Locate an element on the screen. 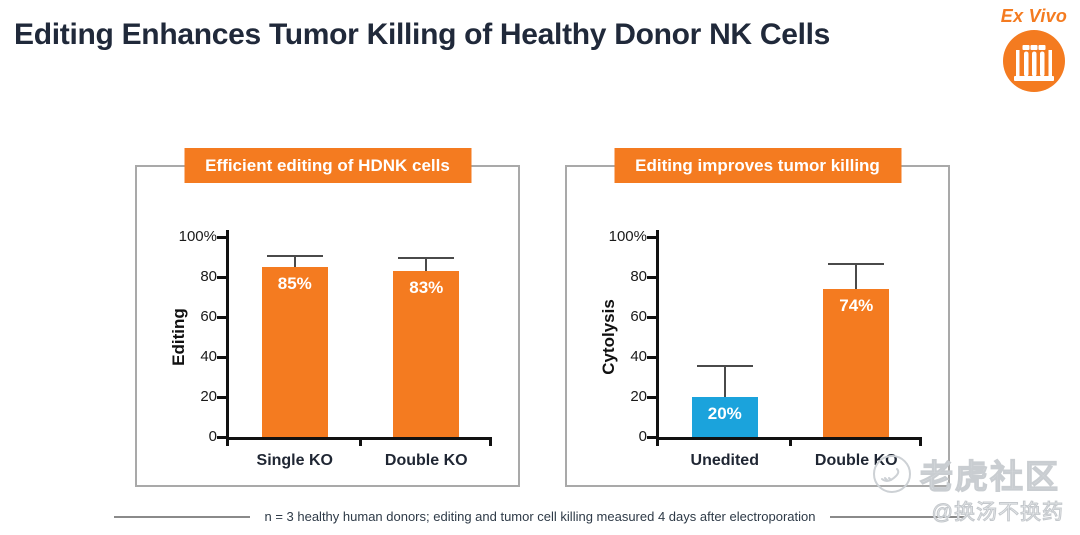 This screenshot has width=1080, height=535. error-bar-cap-single-ko is located at coordinates (294, 256).